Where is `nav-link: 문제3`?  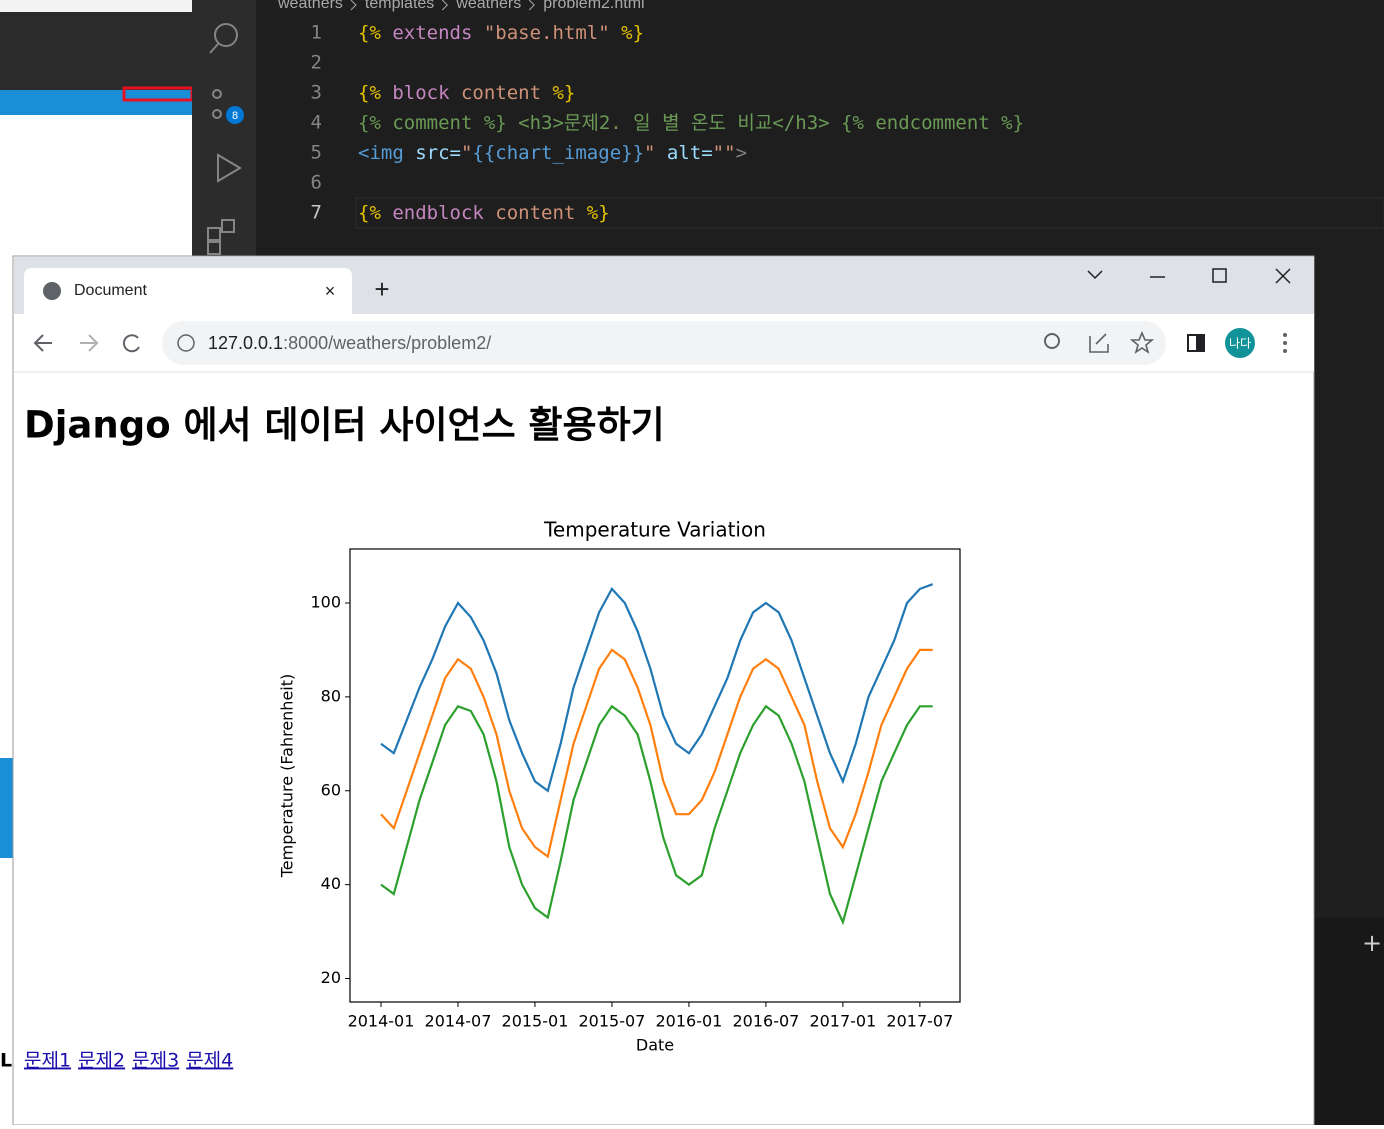
nav-link: 문제3 is located at coordinates (155, 1061).